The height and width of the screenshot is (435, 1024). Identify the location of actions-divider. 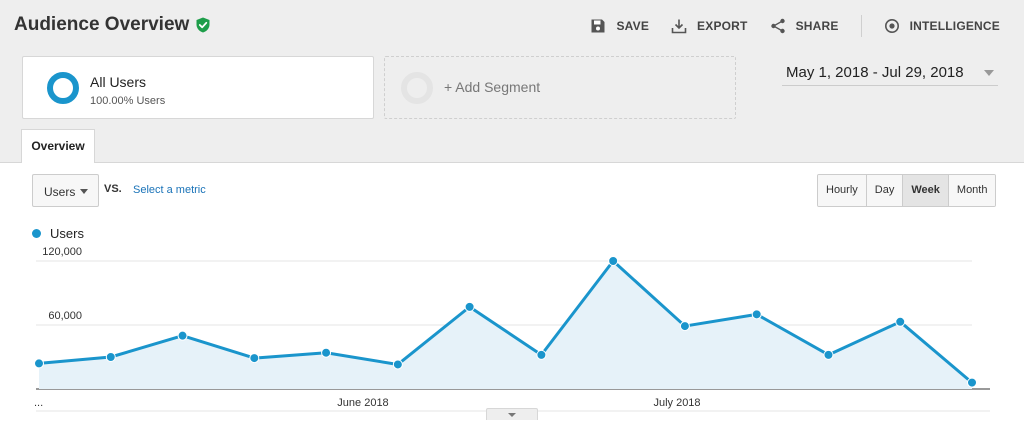
(861, 26).